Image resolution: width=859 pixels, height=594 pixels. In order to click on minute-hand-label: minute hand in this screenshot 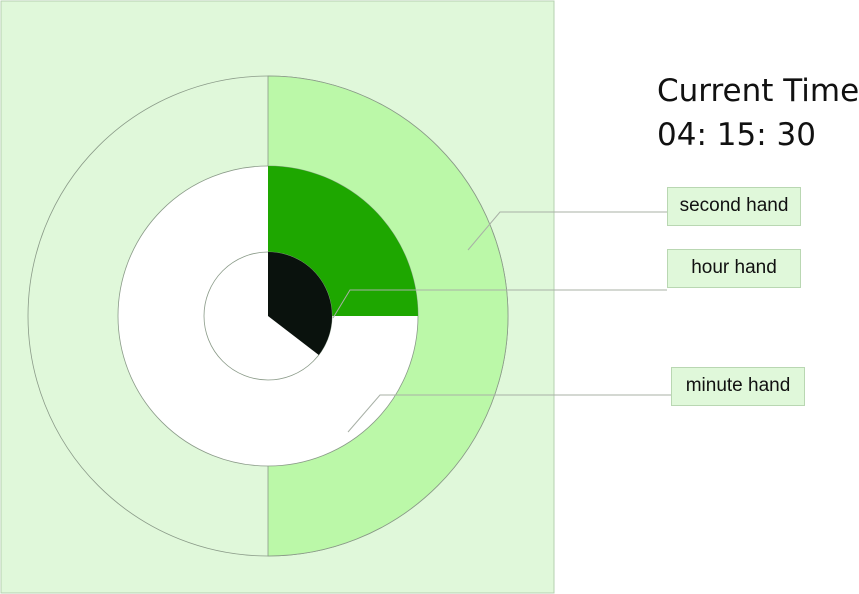, I will do `click(738, 386)`.